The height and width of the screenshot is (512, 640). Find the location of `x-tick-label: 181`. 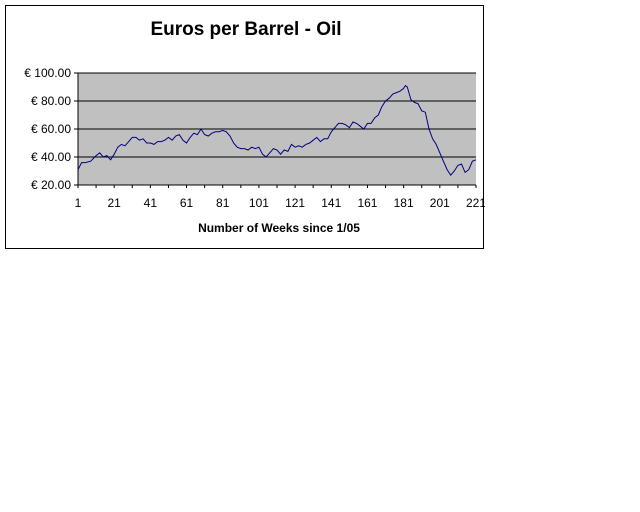

x-tick-label: 181 is located at coordinates (404, 203).